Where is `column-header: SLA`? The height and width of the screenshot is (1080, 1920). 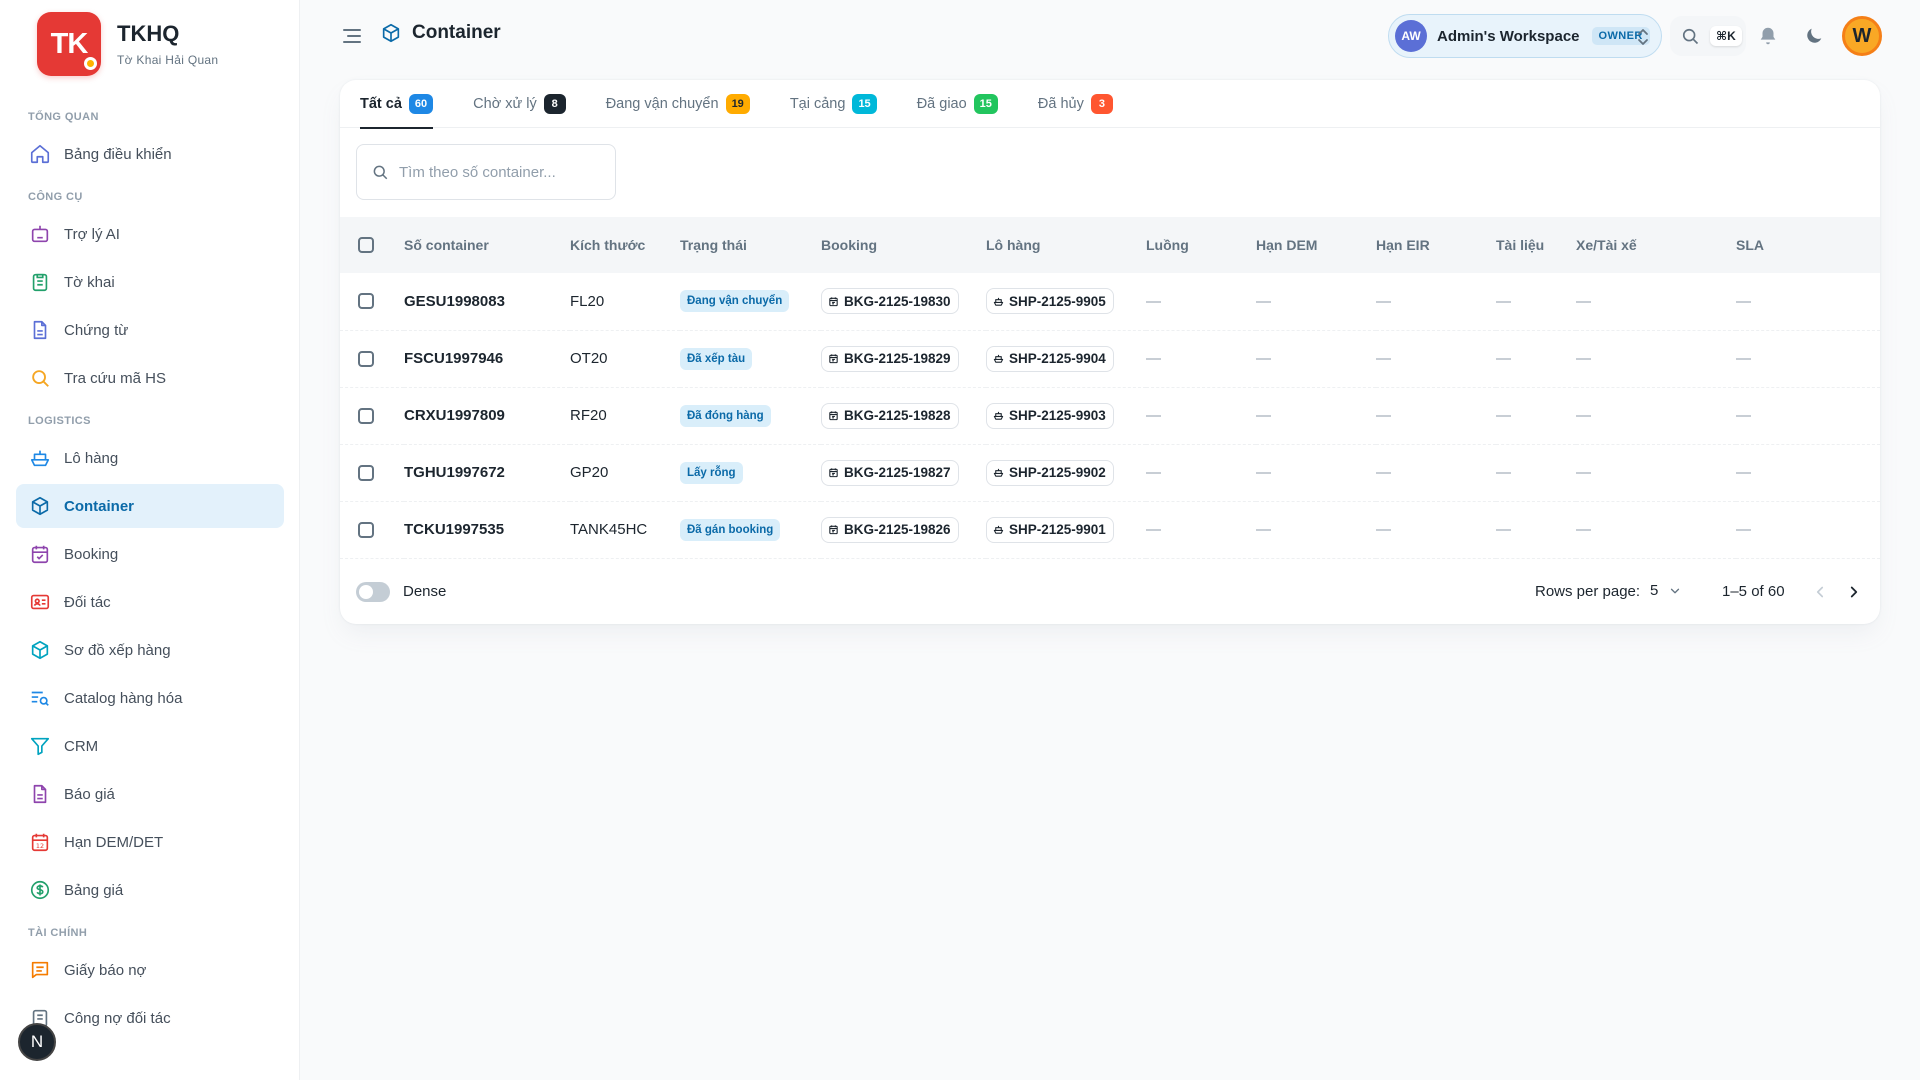 column-header: SLA is located at coordinates (1750, 245).